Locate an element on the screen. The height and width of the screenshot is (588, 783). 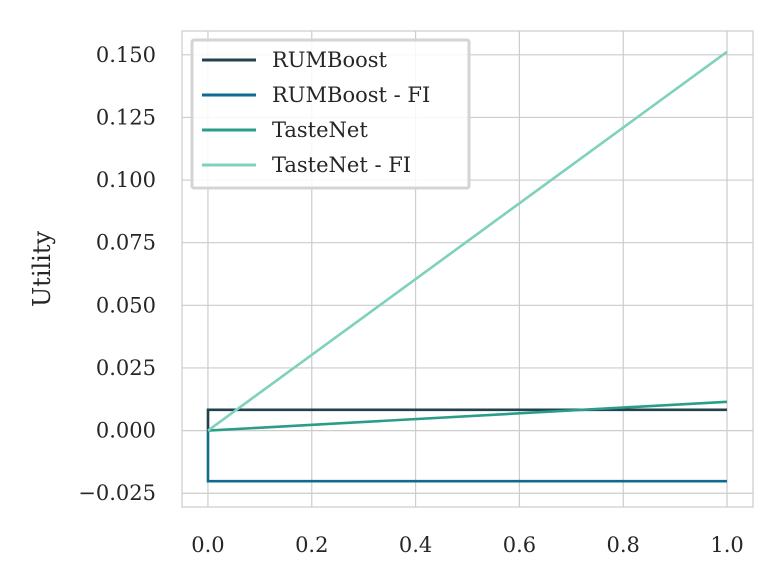
y-tick-label: 0.150 is located at coordinates (126, 55).